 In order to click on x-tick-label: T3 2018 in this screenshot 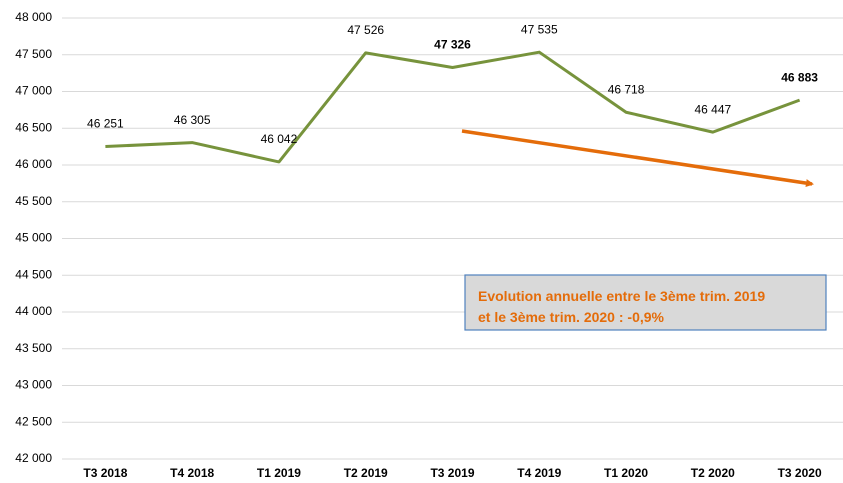, I will do `click(105, 473)`.